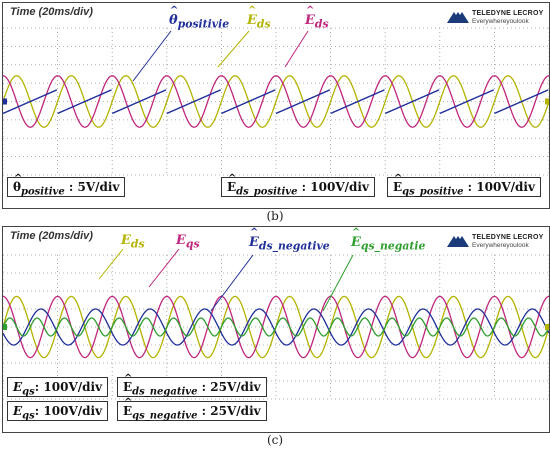  What do you see at coordinates (388, 240) in the screenshot?
I see `label-eqs-negative: Eqs_negatie` at bounding box center [388, 240].